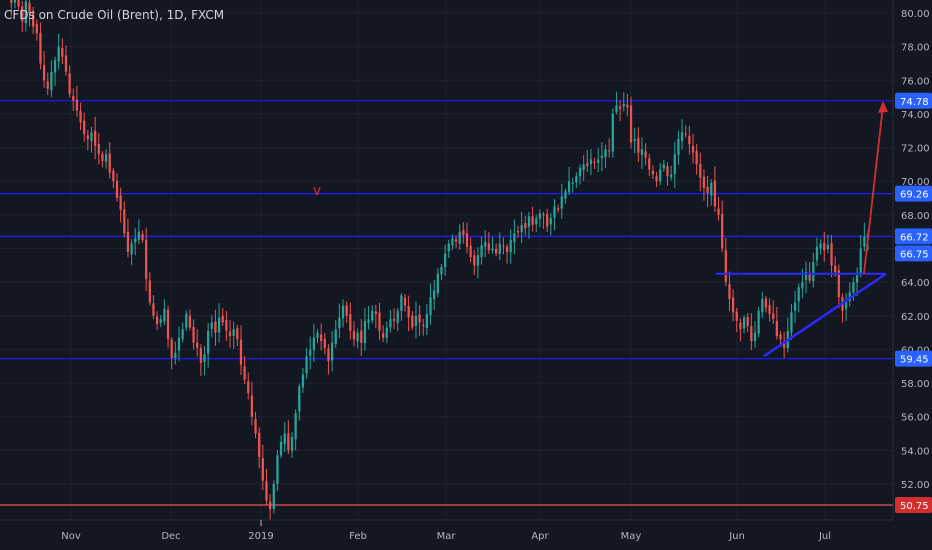  What do you see at coordinates (446, 531) in the screenshot?
I see `time-axis: Nov Dec 2019 Feb Mar Apr May Jun Jul` at bounding box center [446, 531].